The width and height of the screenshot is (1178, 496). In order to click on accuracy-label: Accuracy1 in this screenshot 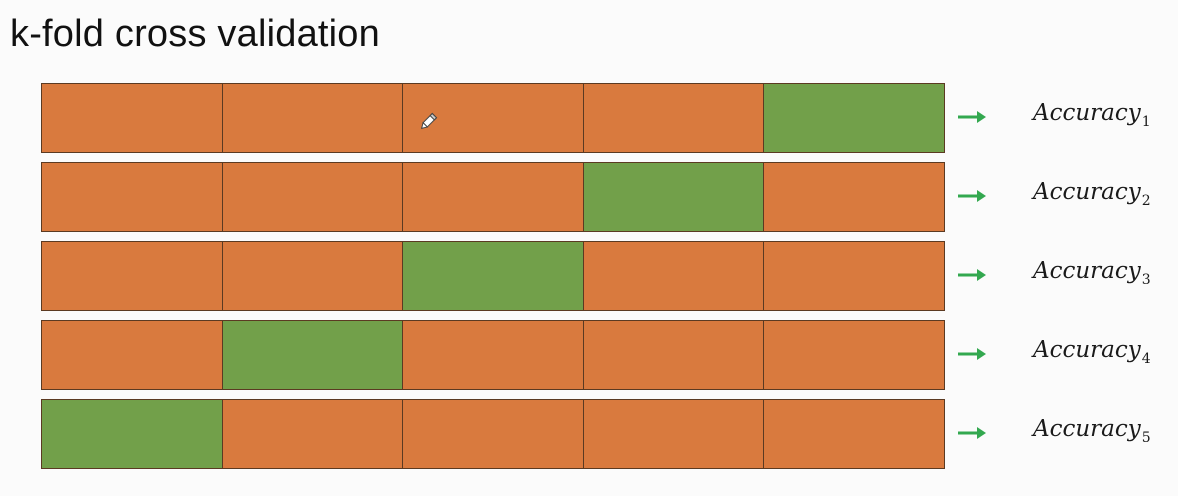, I will do `click(1092, 117)`.